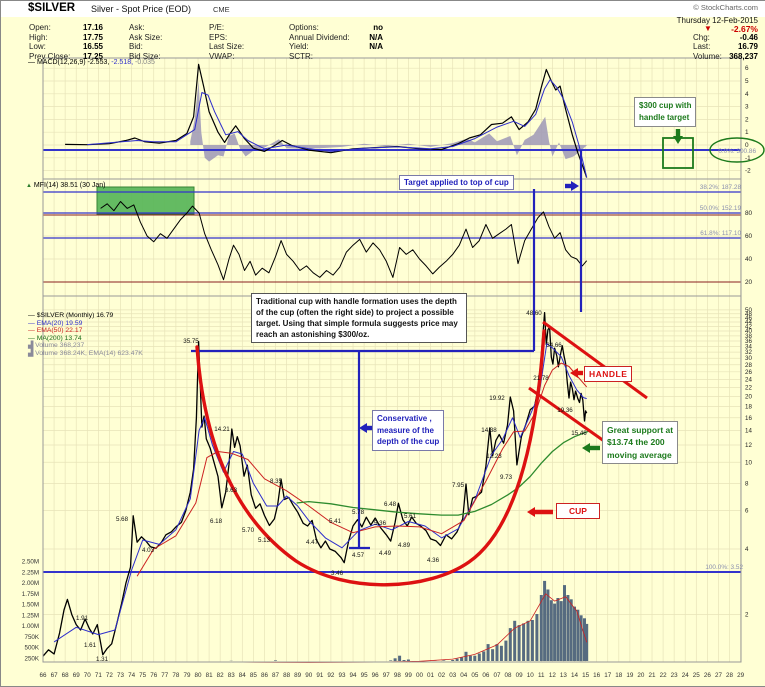 The image size is (765, 687). What do you see at coordinates (68, 46) in the screenshot?
I see `quote-value: 16.55` at bounding box center [68, 46].